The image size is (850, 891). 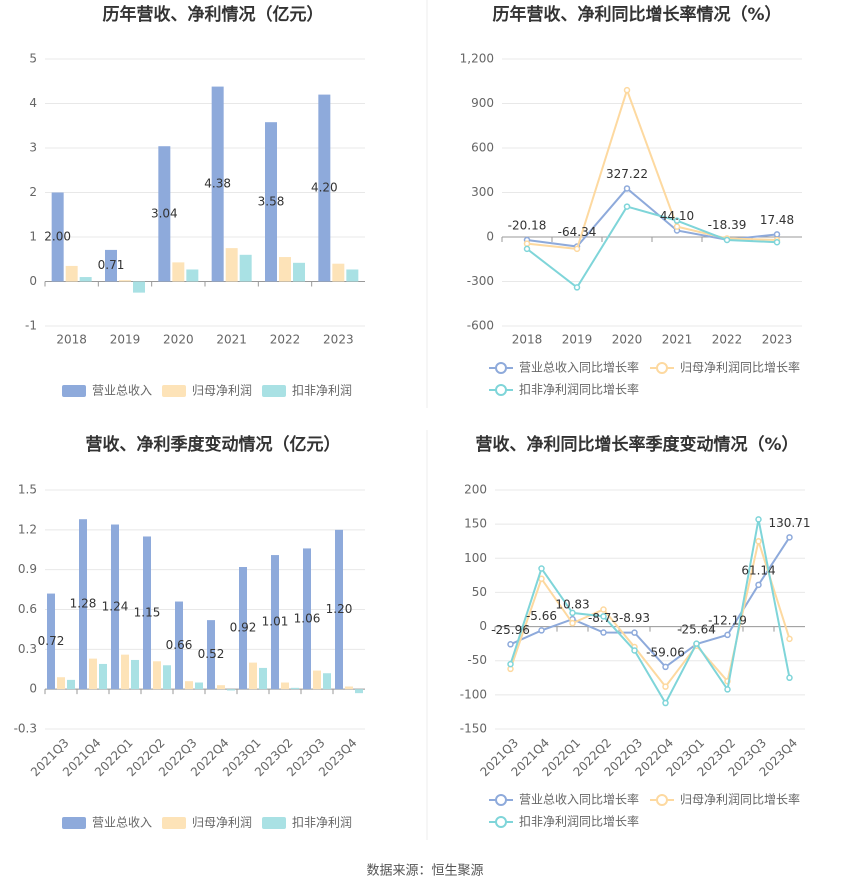 I want to click on value-label: -8.73, so click(x=603, y=618).